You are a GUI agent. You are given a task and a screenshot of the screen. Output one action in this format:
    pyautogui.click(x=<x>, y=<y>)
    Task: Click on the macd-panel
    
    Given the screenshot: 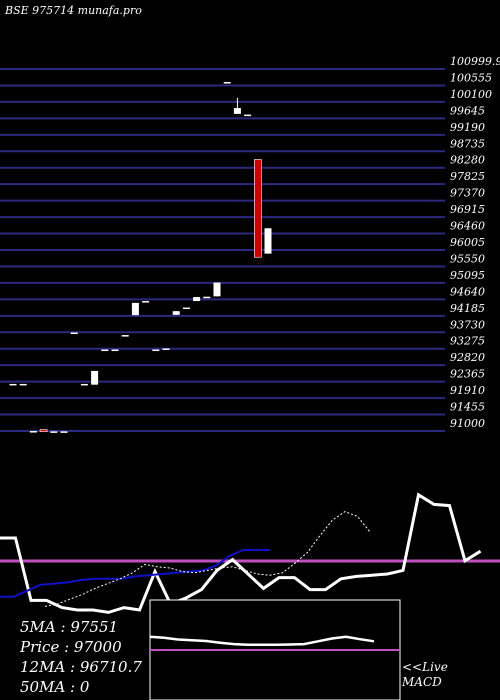 What is the action you would take?
    pyautogui.click(x=275, y=649)
    